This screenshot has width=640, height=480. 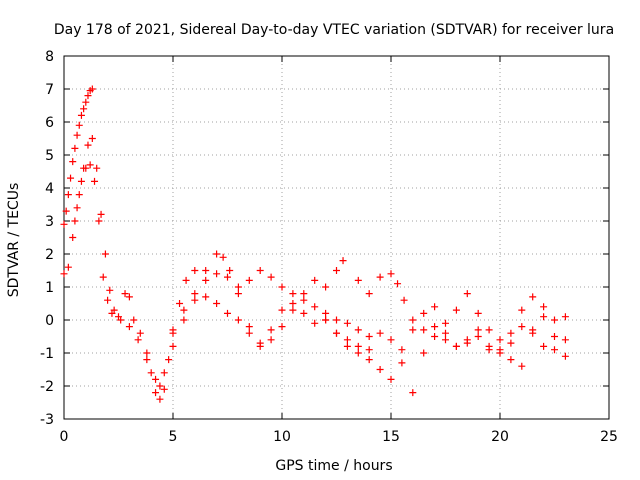 What do you see at coordinates (49, 57) in the screenshot?
I see `y-tick-label: 8` at bounding box center [49, 57].